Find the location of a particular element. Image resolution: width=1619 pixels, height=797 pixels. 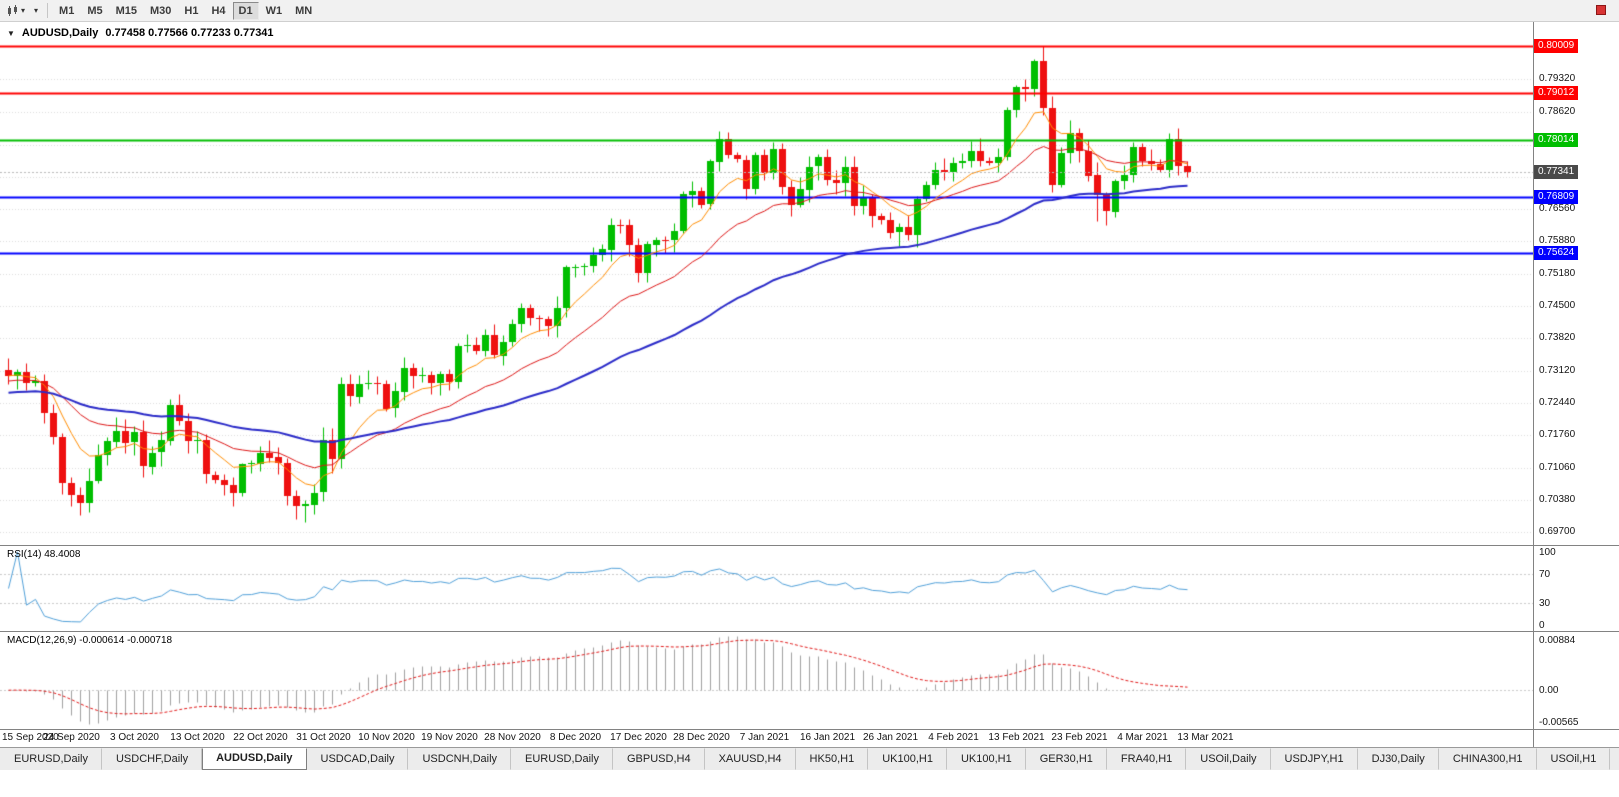

date-axis-label: 7 Jan 2021 is located at coordinates (764, 737).